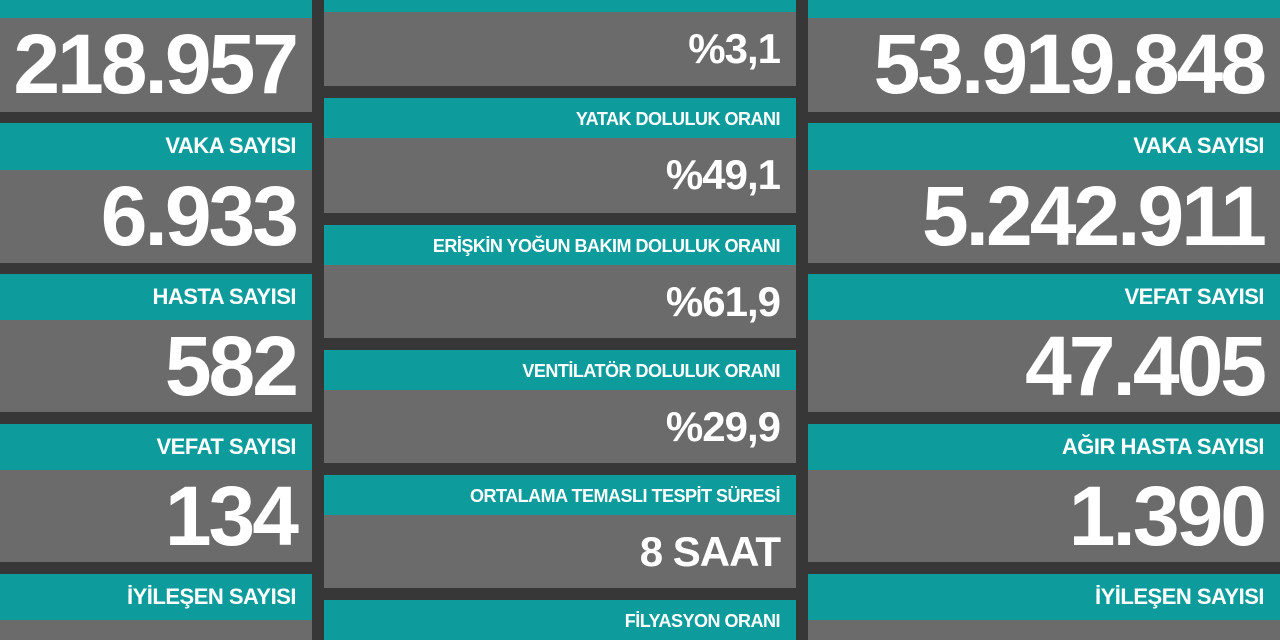  I want to click on center-stat-value: %29,9, so click(560, 426).